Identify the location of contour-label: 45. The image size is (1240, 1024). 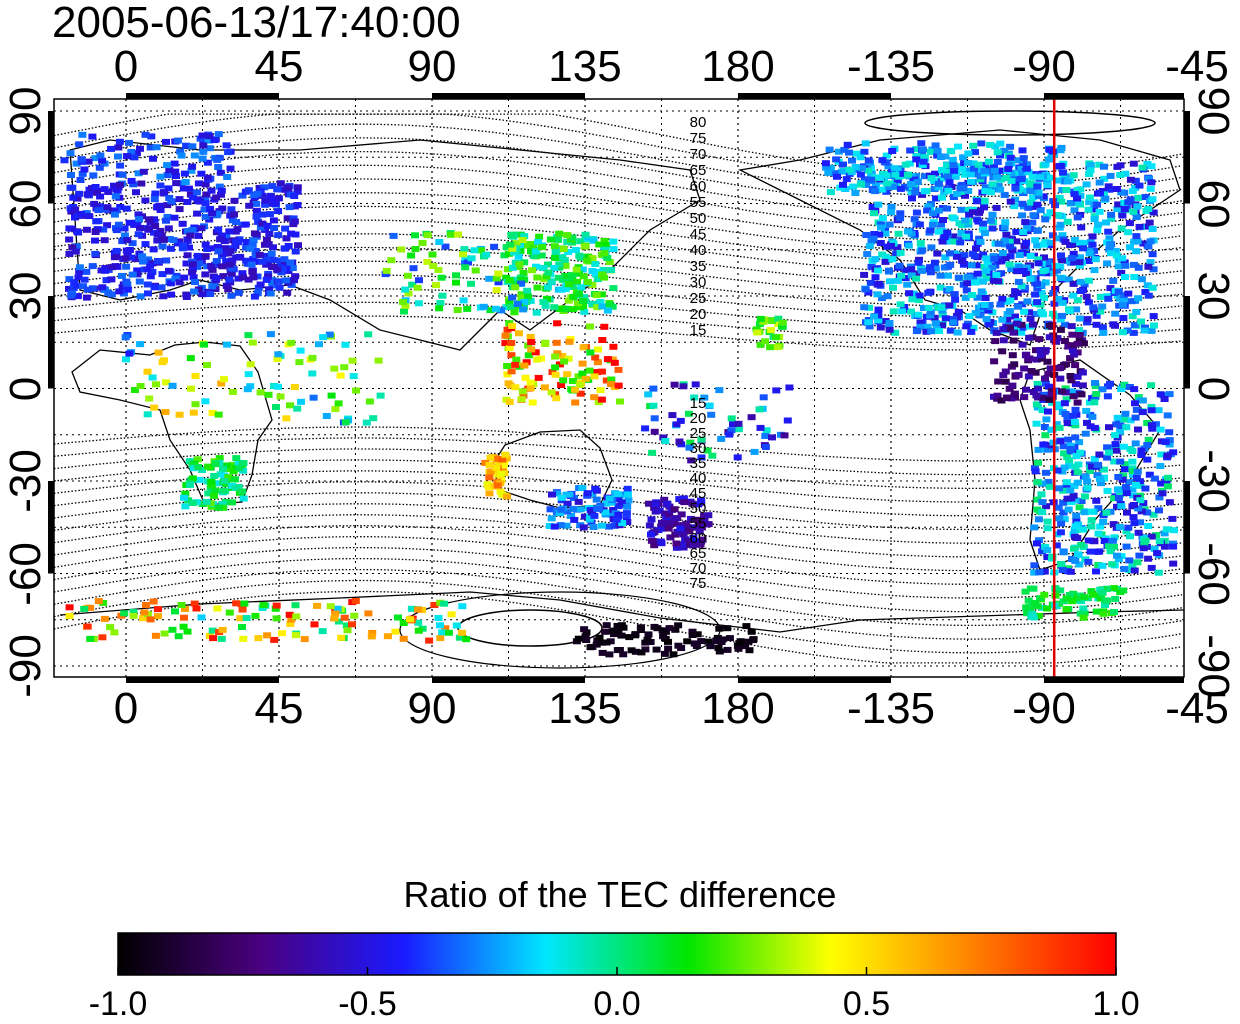
(698, 234).